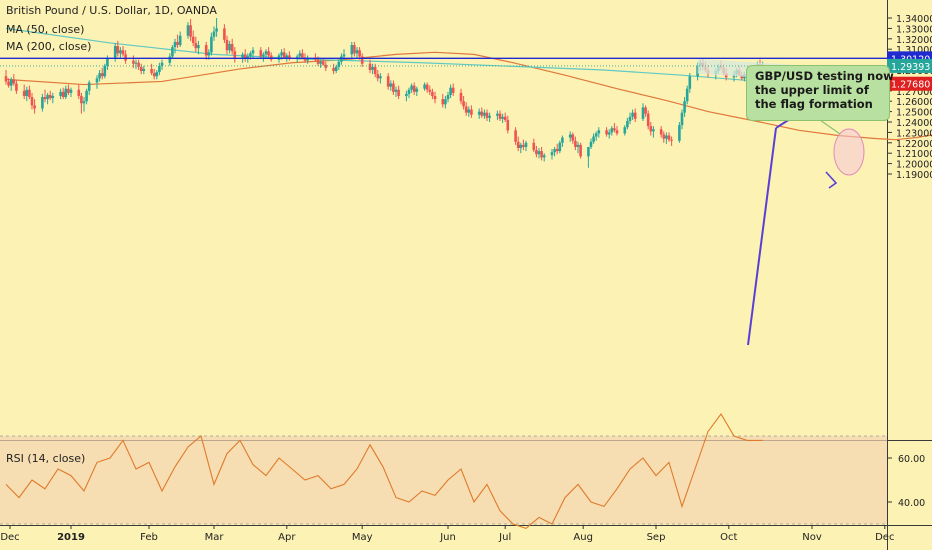 The width and height of the screenshot is (932, 550). What do you see at coordinates (909, 83) in the screenshot?
I see `price-label-box` at bounding box center [909, 83].